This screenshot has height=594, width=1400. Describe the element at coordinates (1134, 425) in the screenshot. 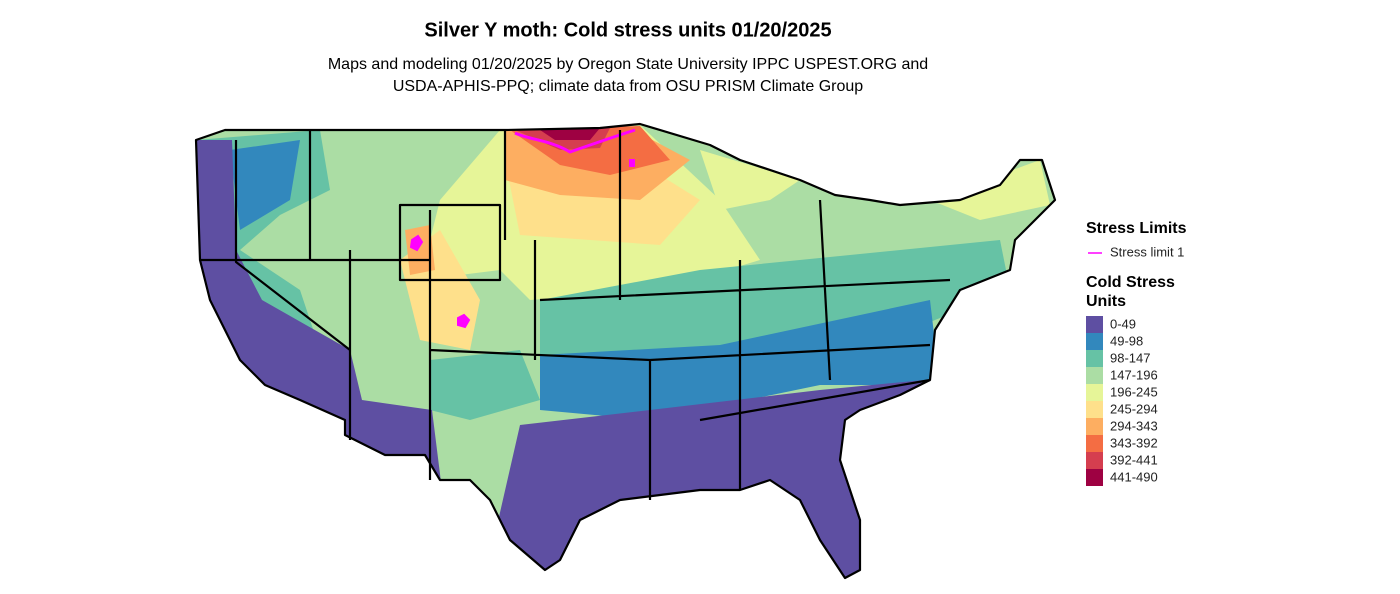

I see `legend-label: 294-343` at that location.